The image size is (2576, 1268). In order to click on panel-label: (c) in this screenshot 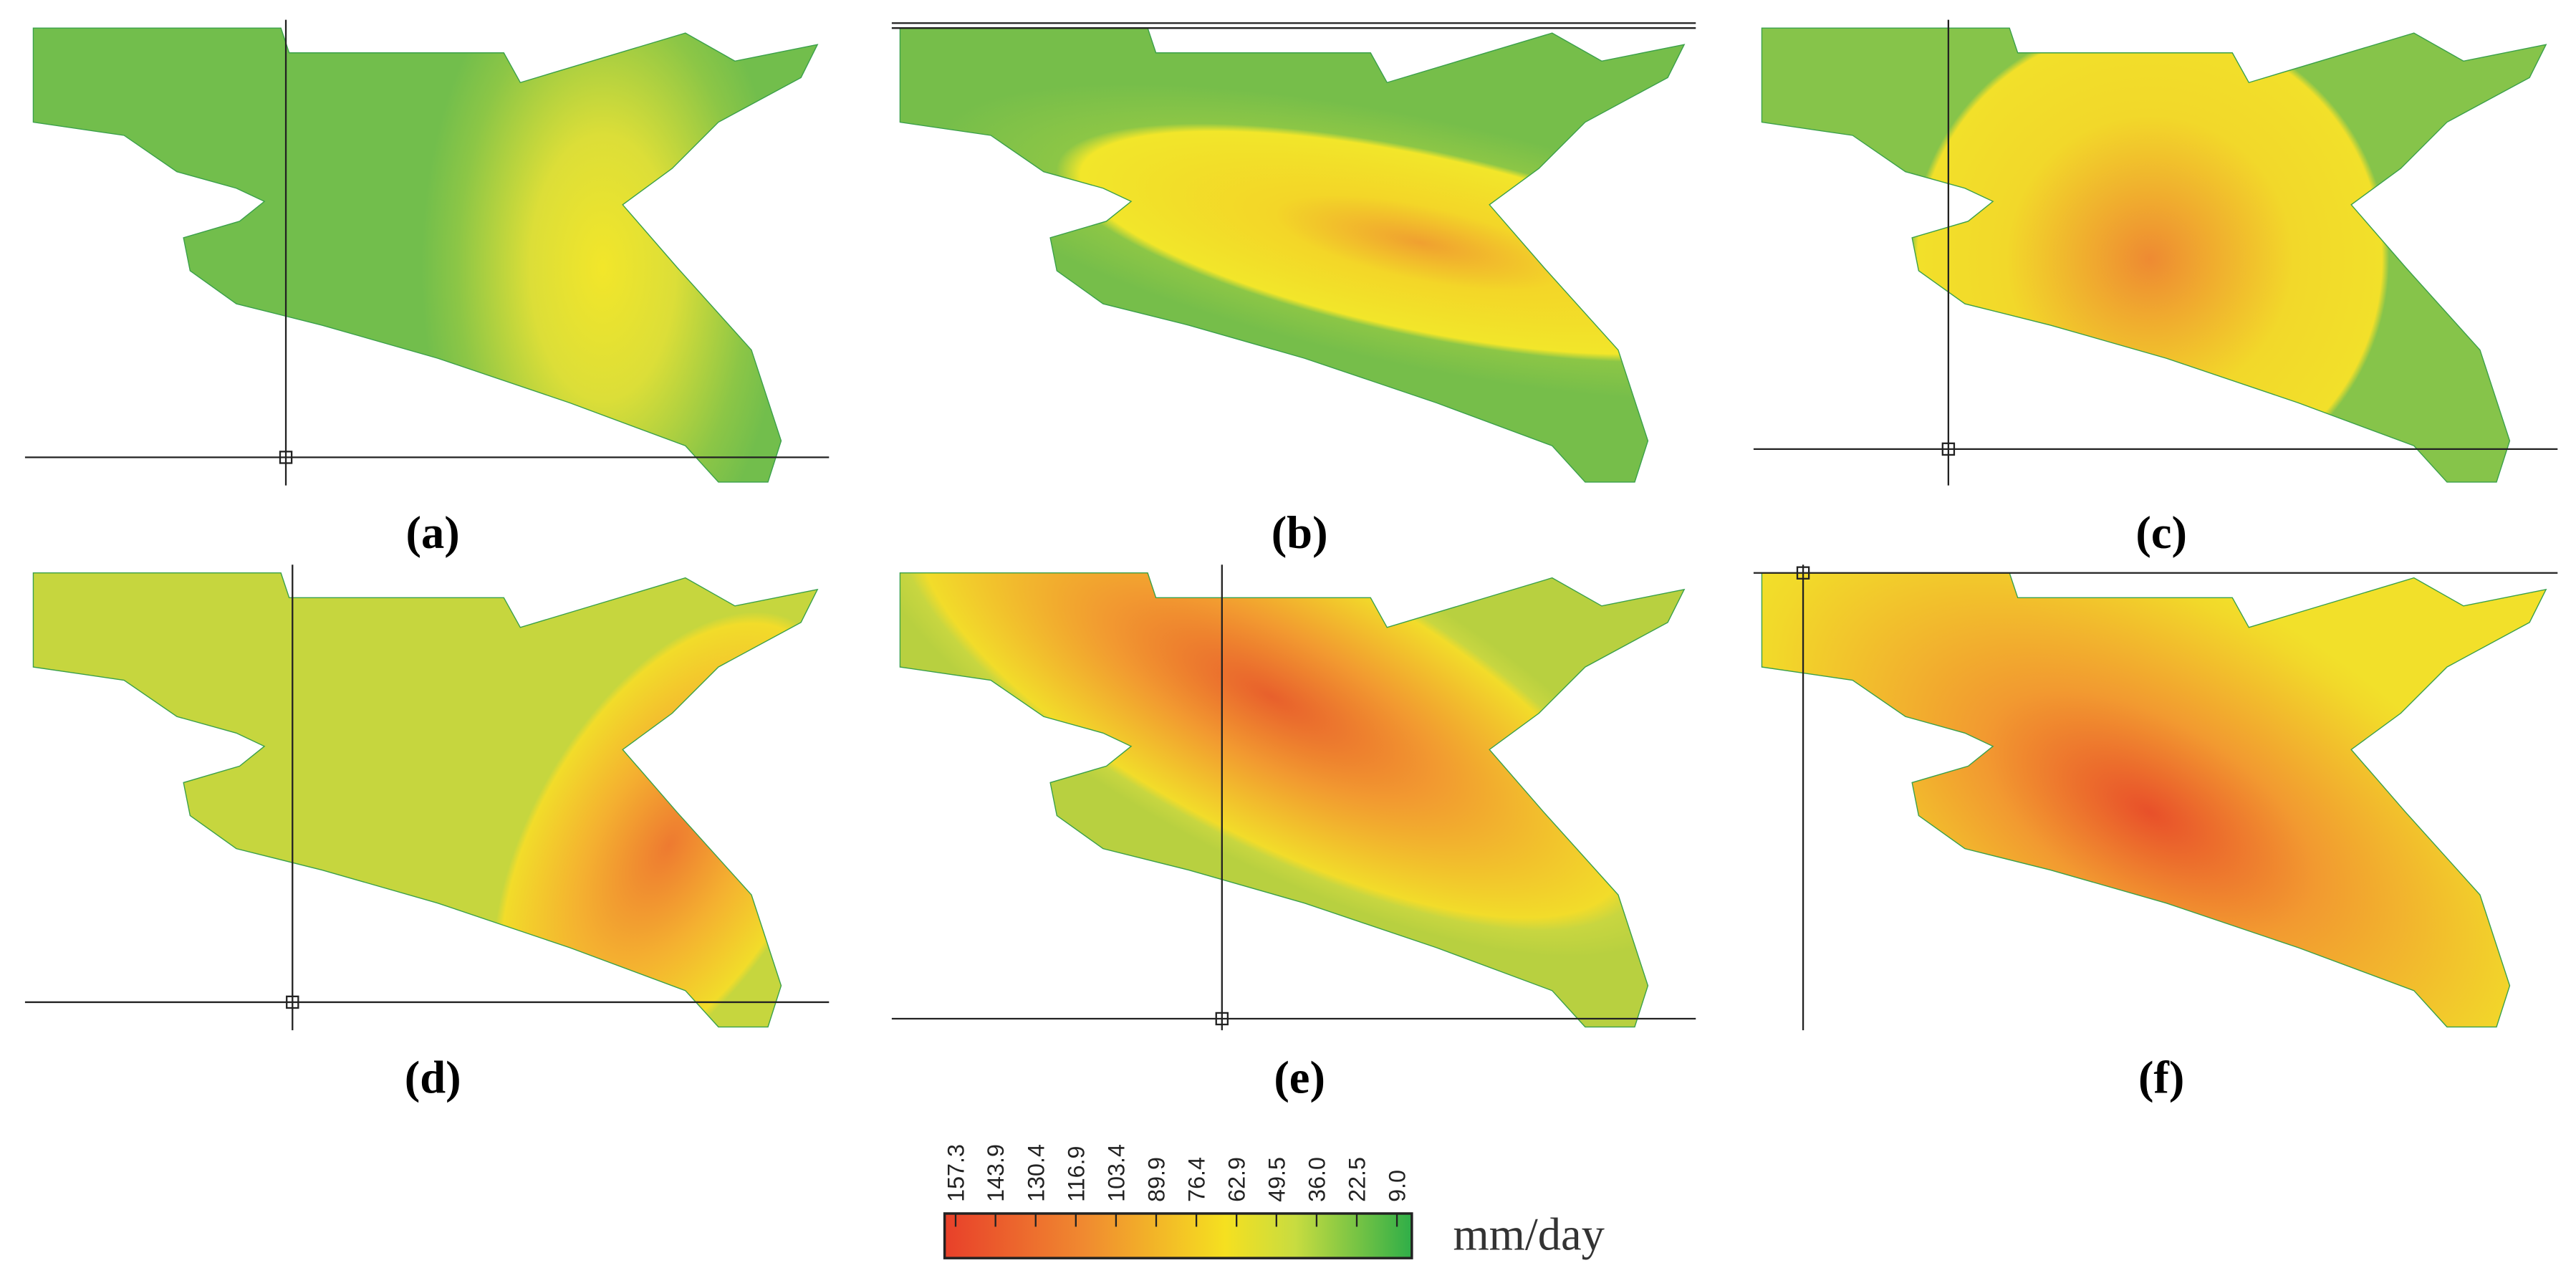, I will do `click(2161, 532)`.